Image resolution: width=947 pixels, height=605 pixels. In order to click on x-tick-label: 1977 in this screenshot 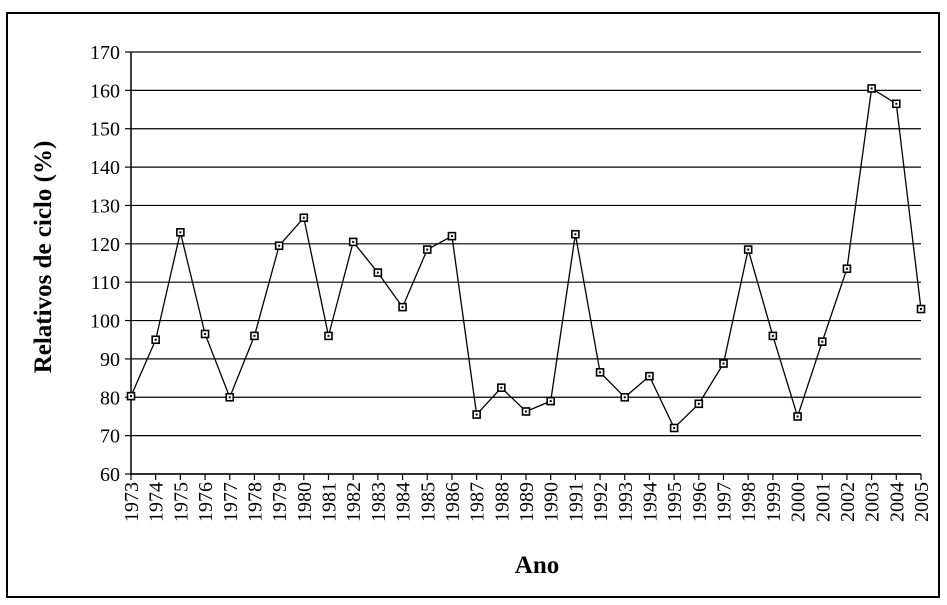, I will do `click(231, 502)`.